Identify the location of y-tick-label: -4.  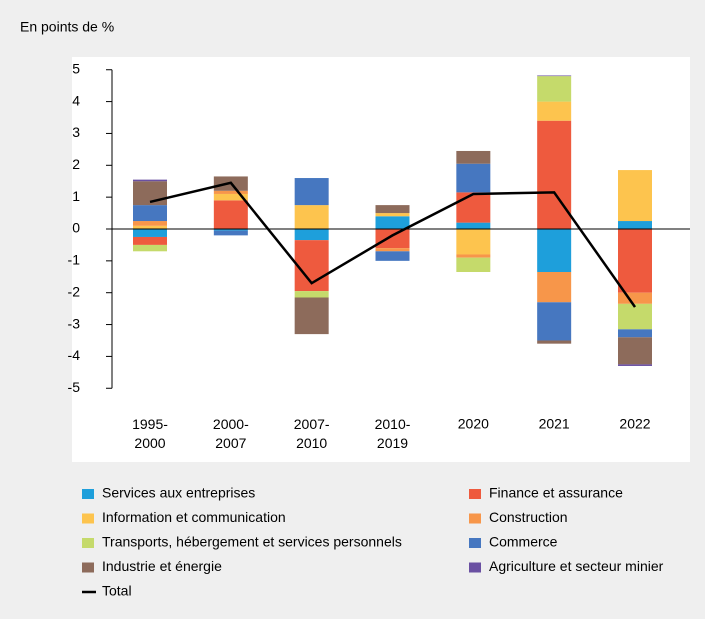
(74, 355).